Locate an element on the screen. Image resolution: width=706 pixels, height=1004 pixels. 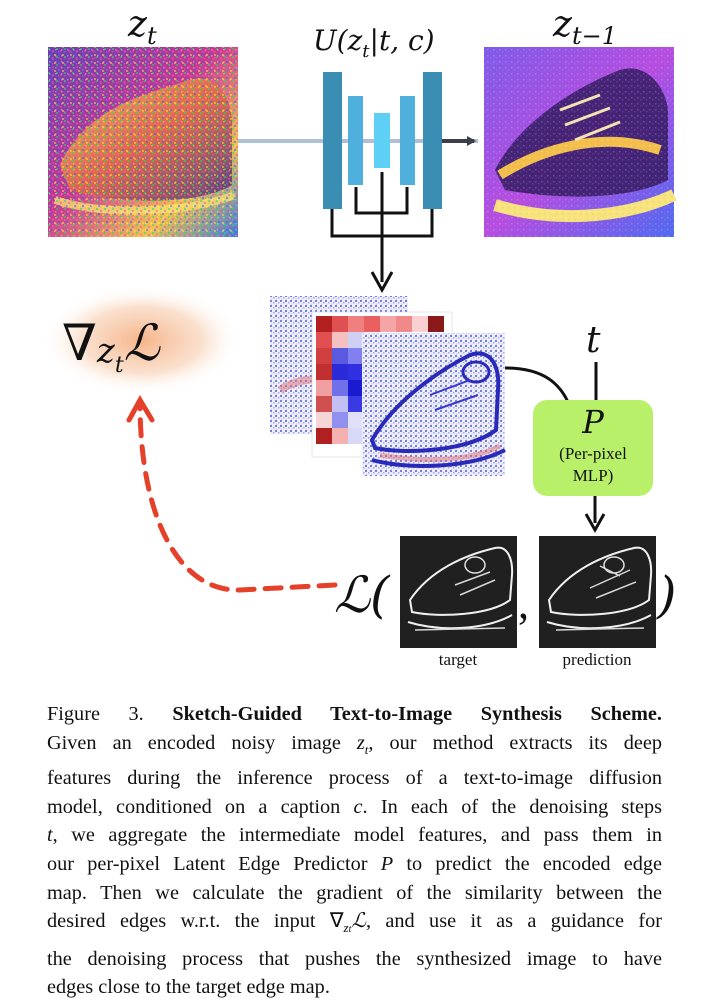
timestep-label: t is located at coordinates (593, 340).